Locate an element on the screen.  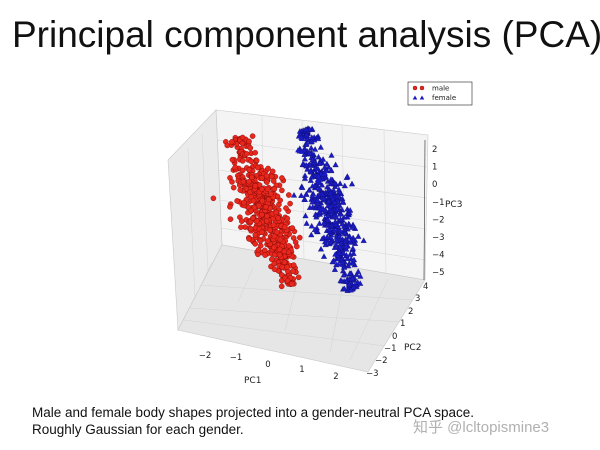
slide-title: Principal component analysis (PCA) is located at coordinates (306, 34).